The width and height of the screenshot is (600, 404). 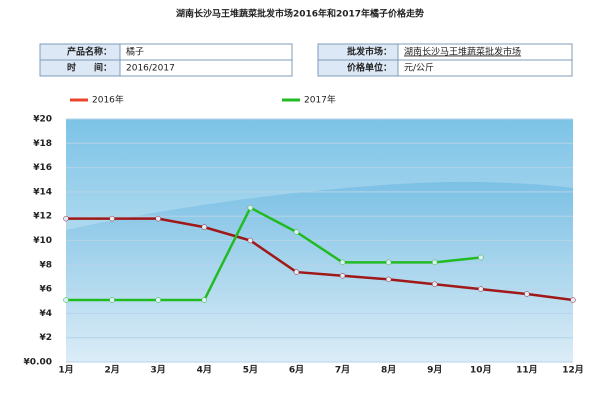 What do you see at coordinates (250, 370) in the screenshot?
I see `x-tick-label: 5月` at bounding box center [250, 370].